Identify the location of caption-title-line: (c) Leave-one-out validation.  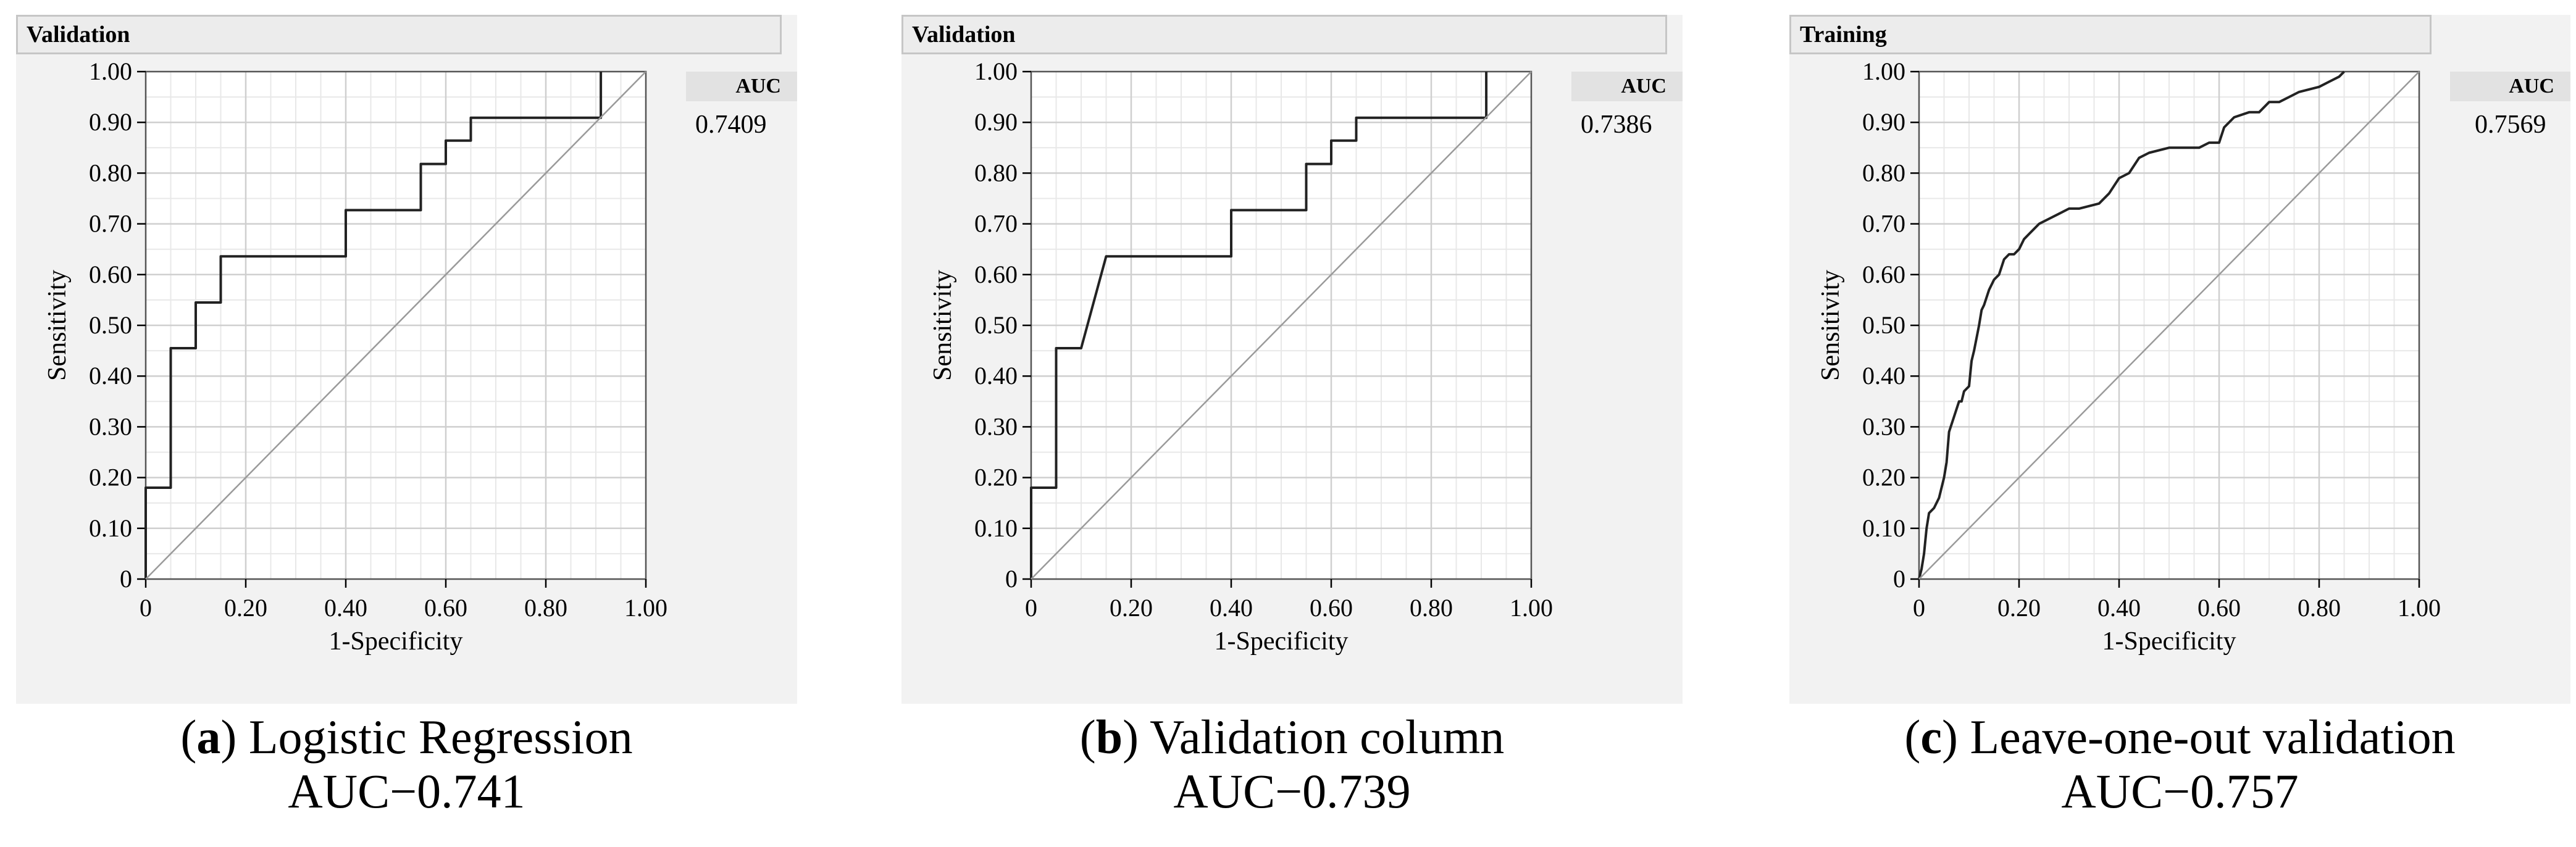
(2179, 737).